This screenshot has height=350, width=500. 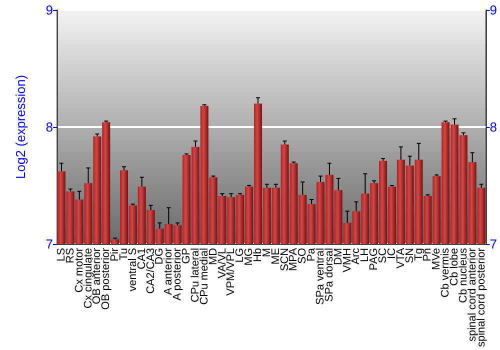 I want to click on y-tick-label: 8, so click(x=49, y=126).